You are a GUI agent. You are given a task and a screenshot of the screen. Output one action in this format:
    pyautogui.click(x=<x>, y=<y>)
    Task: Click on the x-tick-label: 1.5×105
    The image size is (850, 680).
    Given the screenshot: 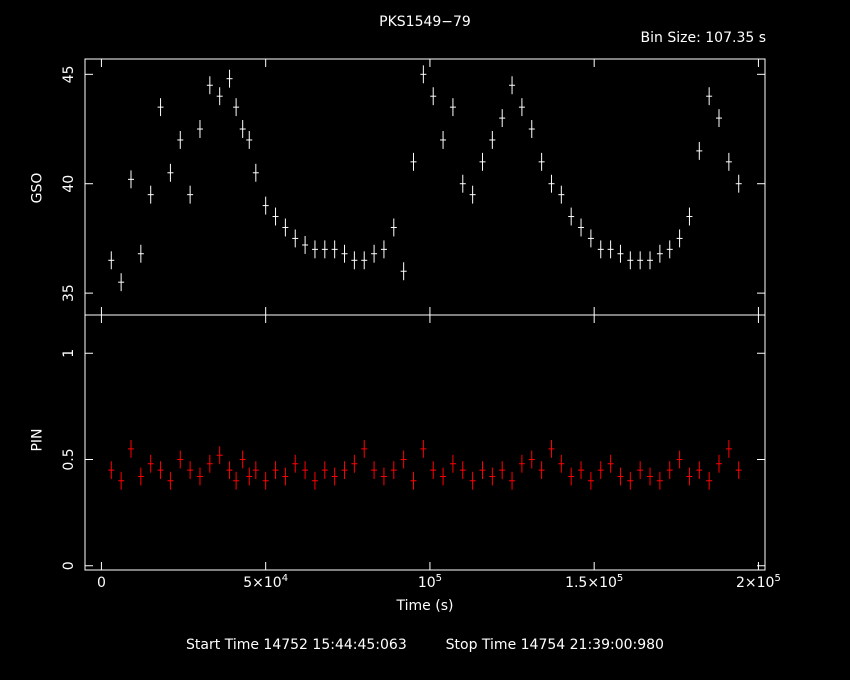 What is the action you would take?
    pyautogui.click(x=594, y=582)
    